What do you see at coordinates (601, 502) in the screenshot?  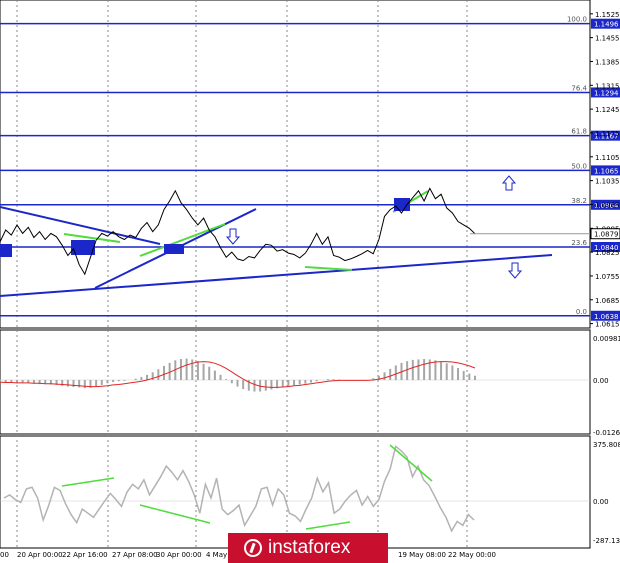 I see `cci-tick-label: 0.00` at bounding box center [601, 502].